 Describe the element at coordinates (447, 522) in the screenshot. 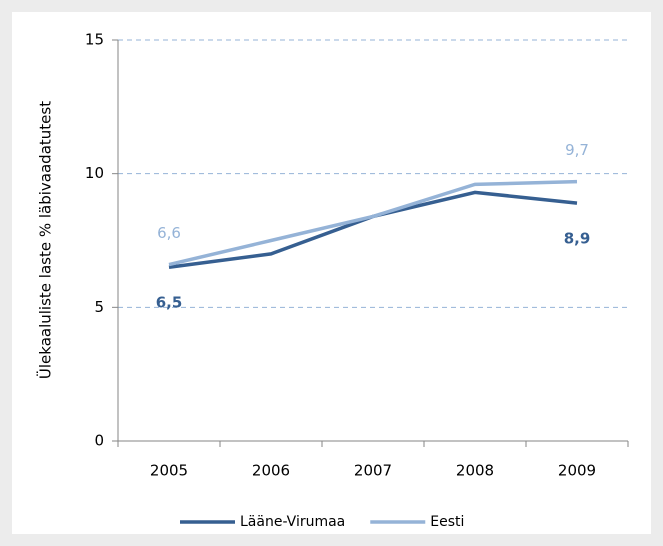

I see `legend-label: Eesti` at that location.